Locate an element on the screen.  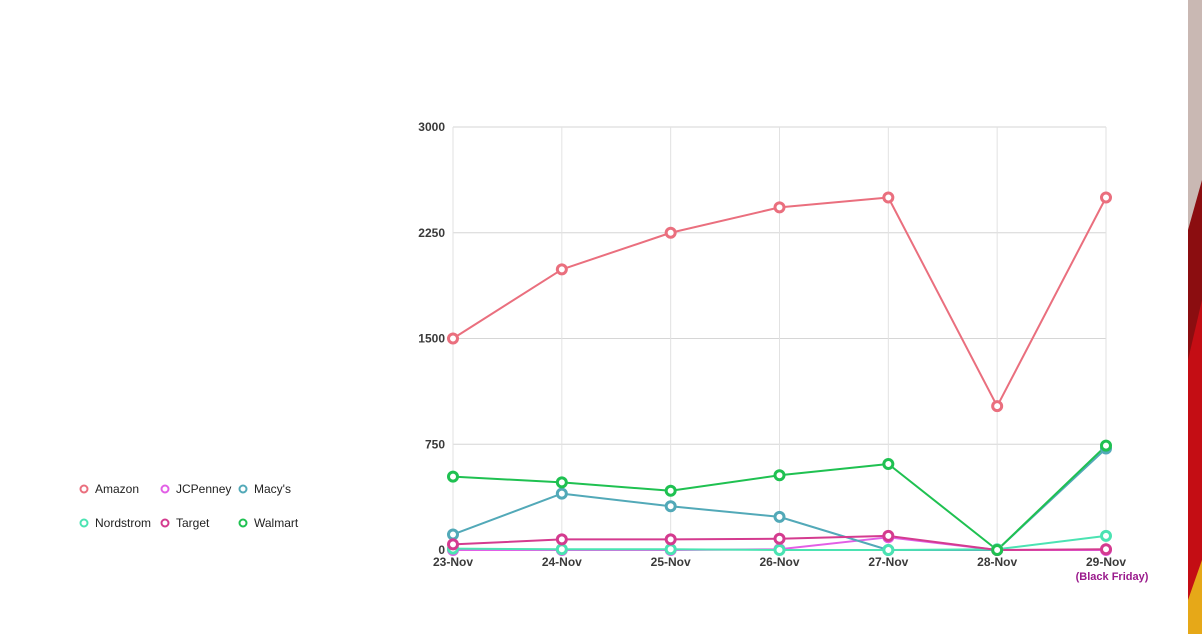
decorative-edge is located at coordinates (1195, 317).